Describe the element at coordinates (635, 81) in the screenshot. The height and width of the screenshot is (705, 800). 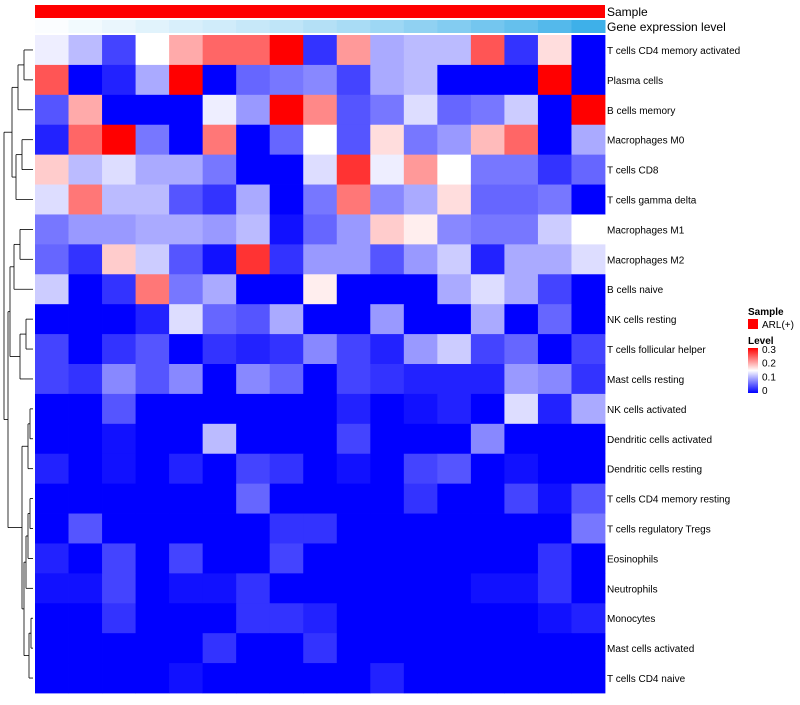
I see `row-label: Plasma cells` at that location.